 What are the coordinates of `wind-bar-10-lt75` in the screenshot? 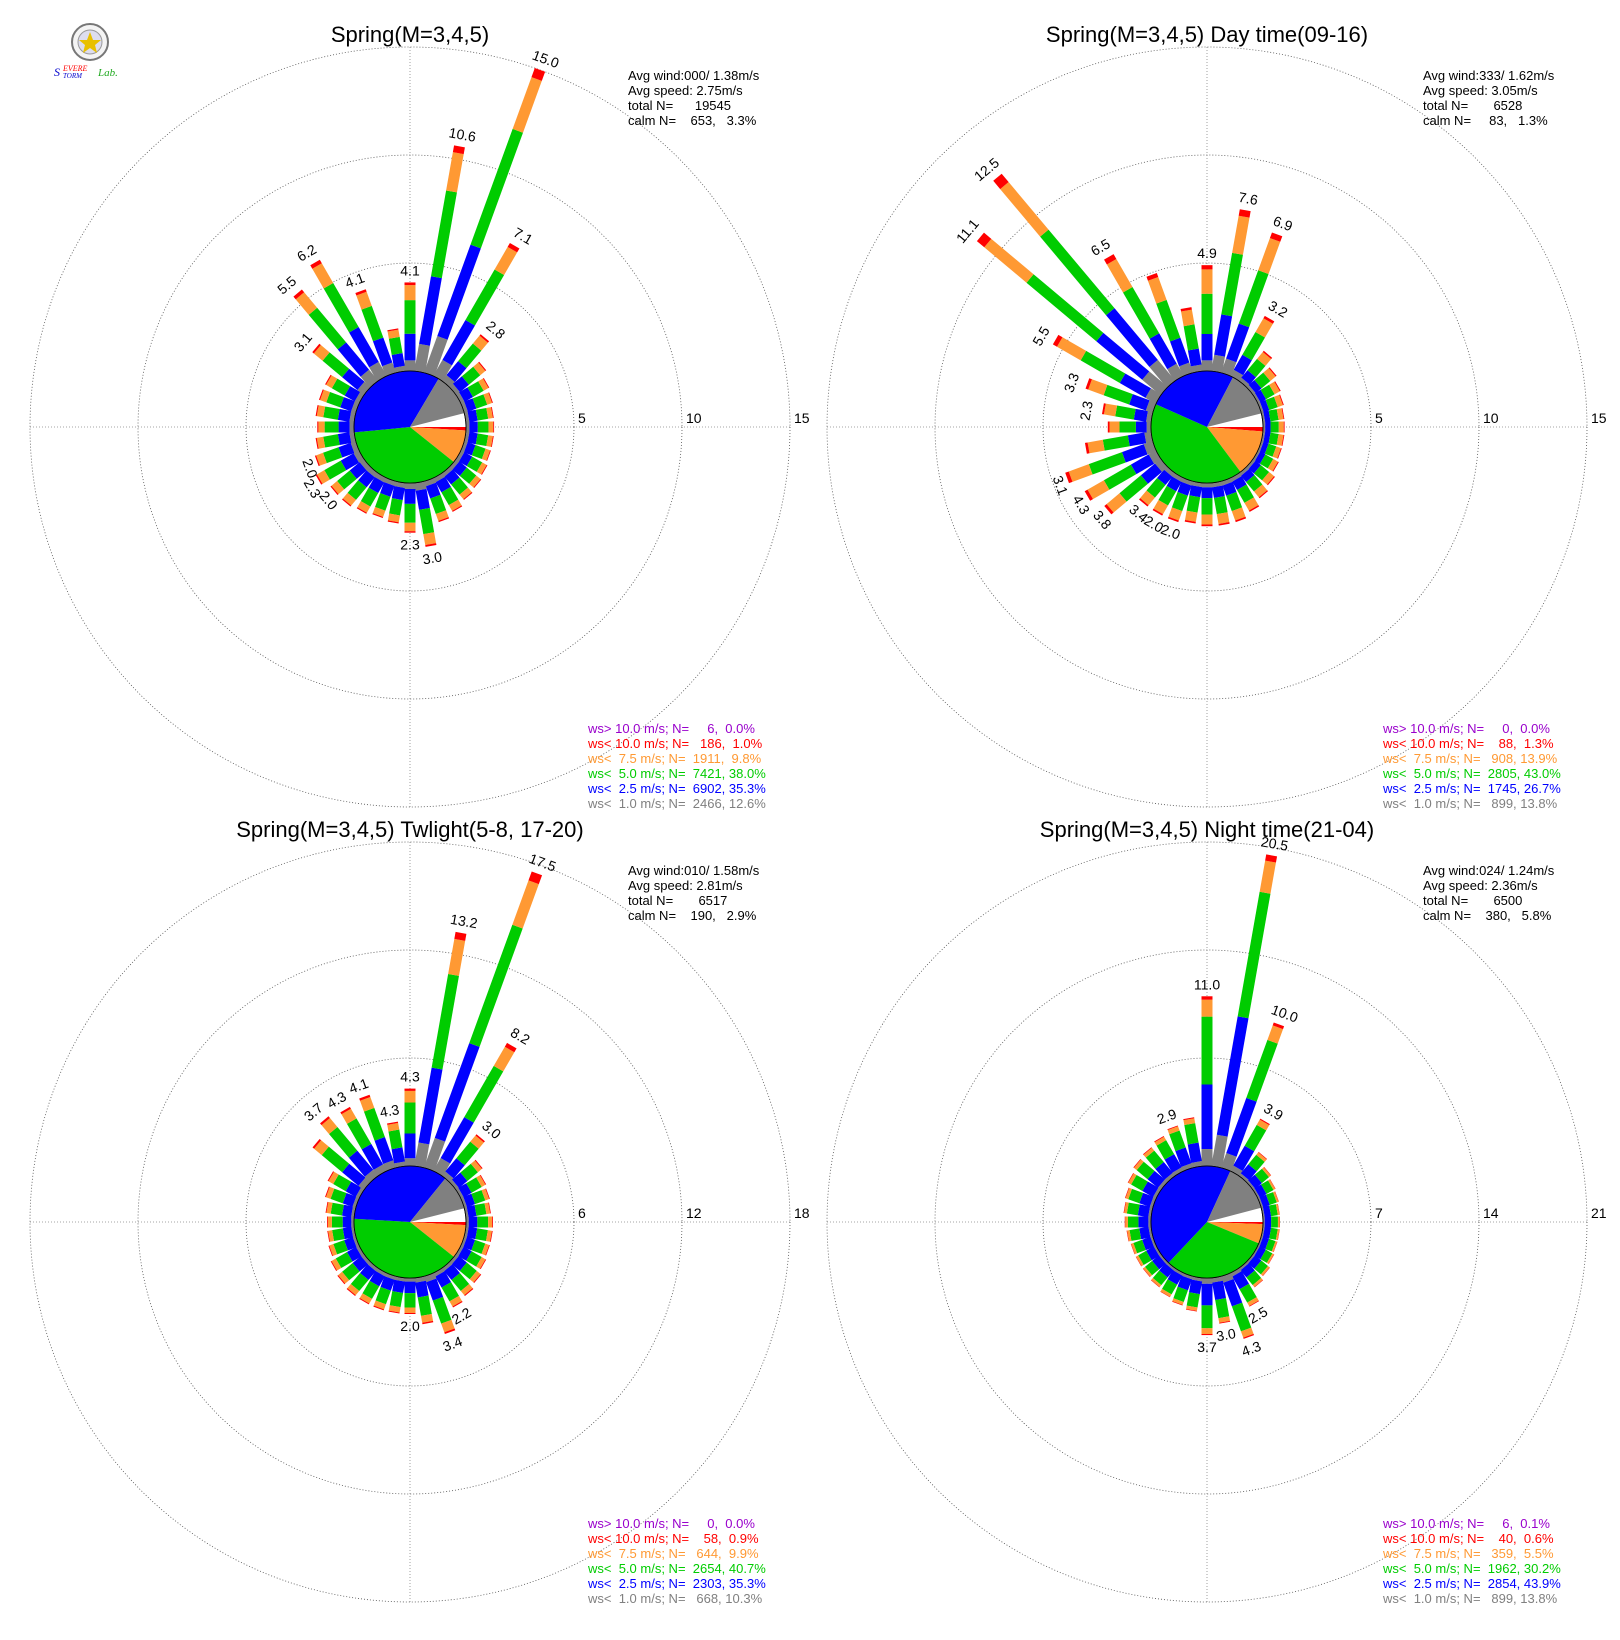 It's located at (457, 957).